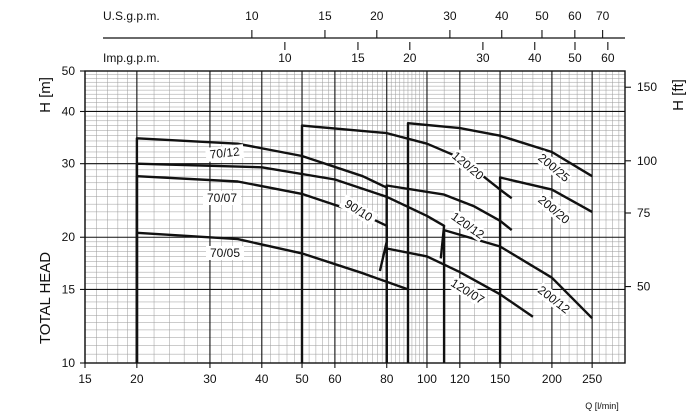 This screenshot has width=700, height=420. I want to click on curve-label-70-05: 70/05, so click(225, 253).